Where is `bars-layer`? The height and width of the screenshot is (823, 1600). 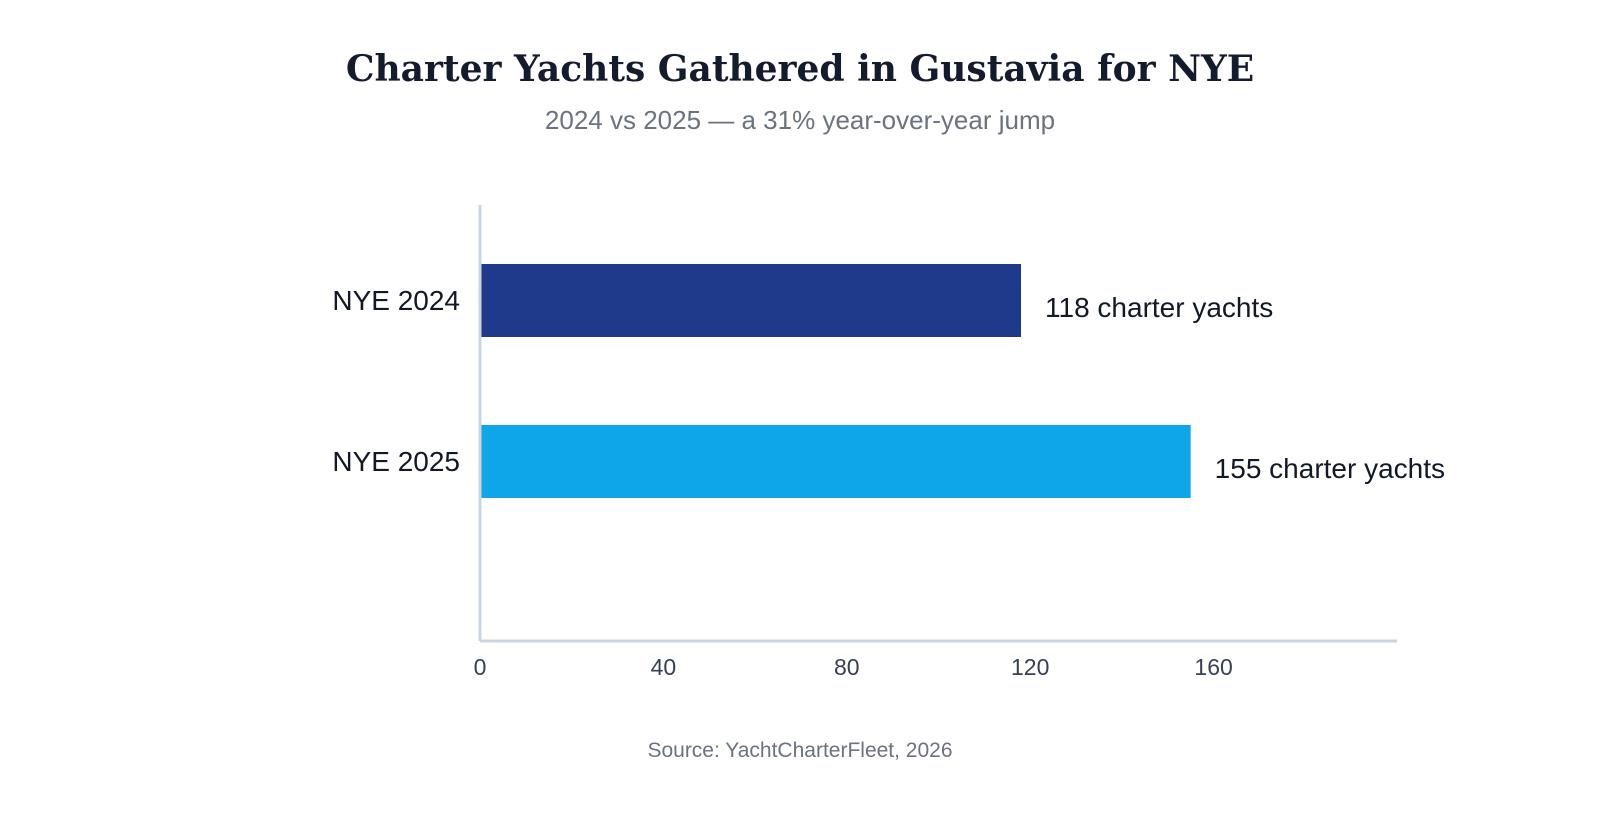 bars-layer is located at coordinates (835, 381).